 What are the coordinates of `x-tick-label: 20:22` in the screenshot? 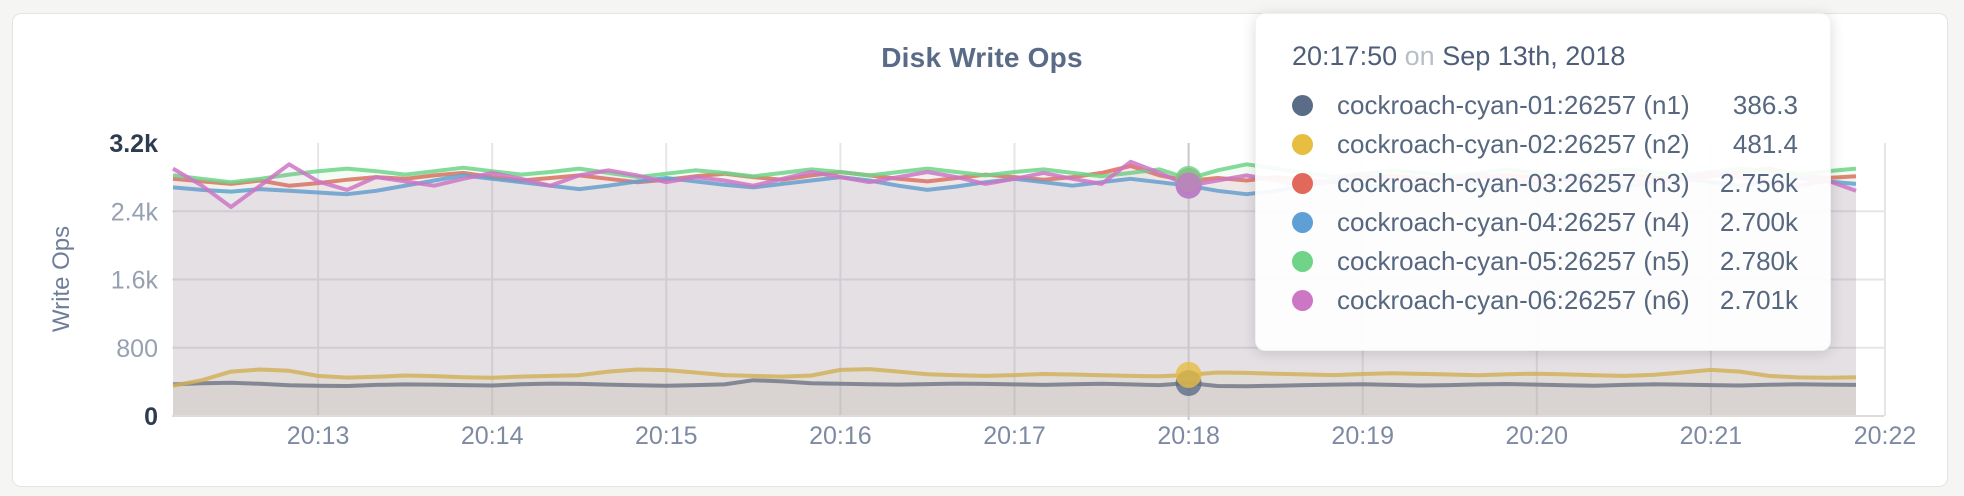 It's located at (1885, 436).